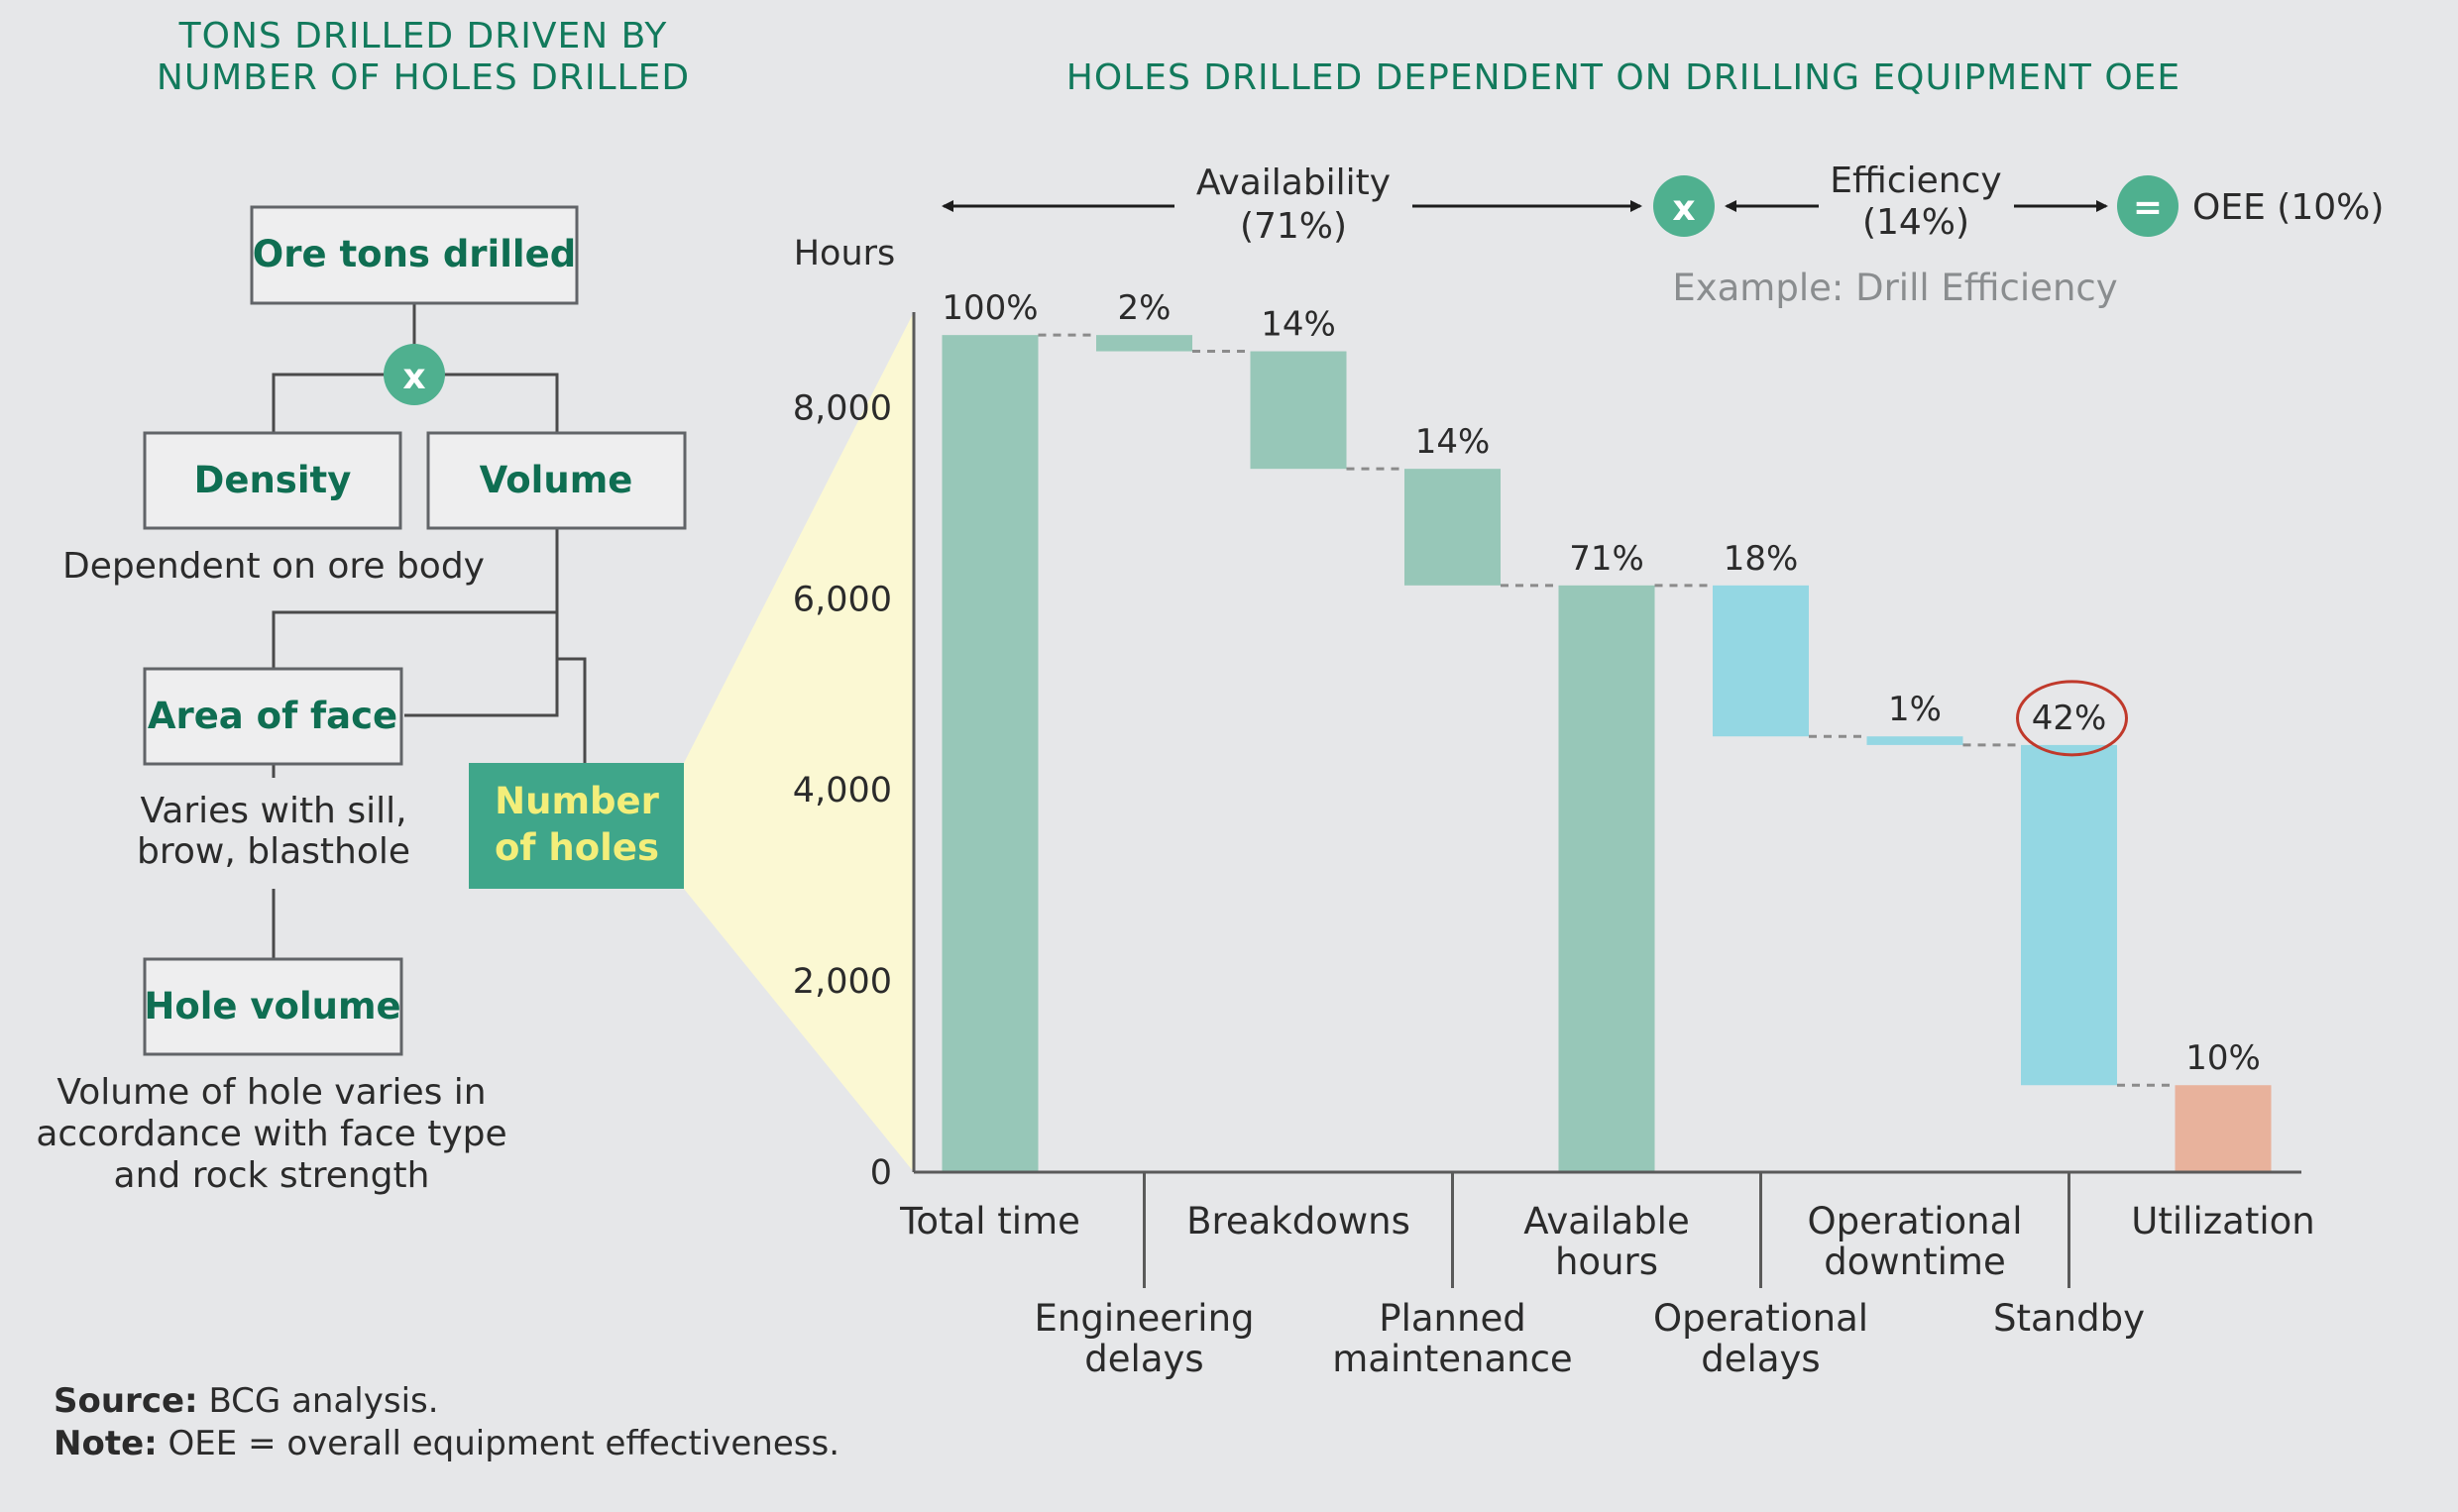 The width and height of the screenshot is (2458, 1512). What do you see at coordinates (1452, 1319) in the screenshot?
I see `category-label: Planned` at bounding box center [1452, 1319].